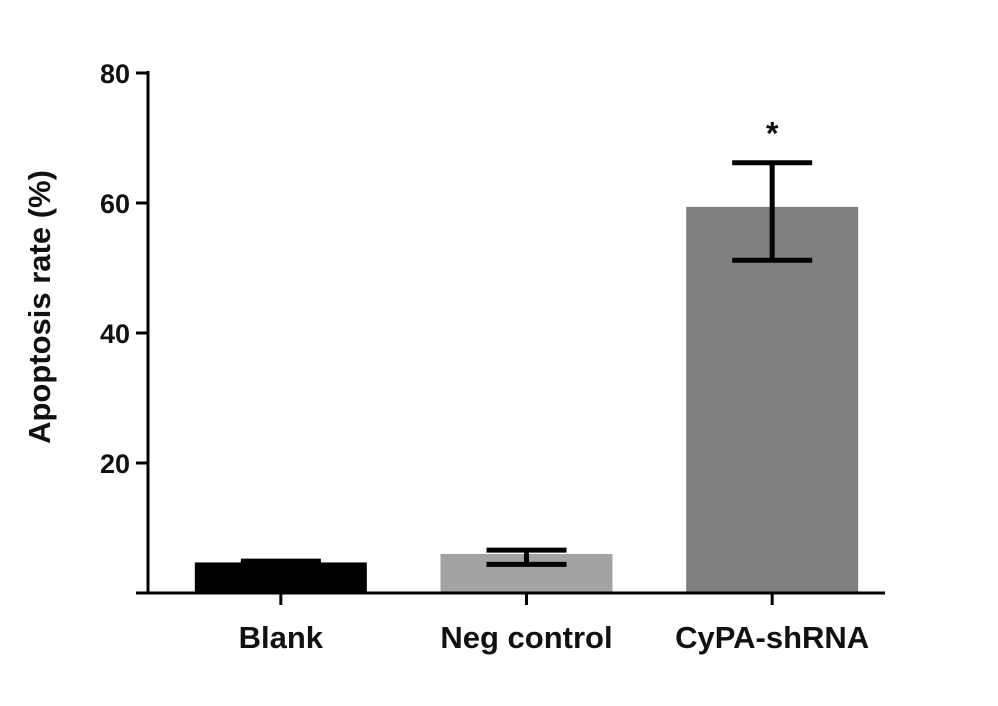 This screenshot has width=998, height=706. Describe the element at coordinates (115, 464) in the screenshot. I see `y-tick-label: 20` at that location.